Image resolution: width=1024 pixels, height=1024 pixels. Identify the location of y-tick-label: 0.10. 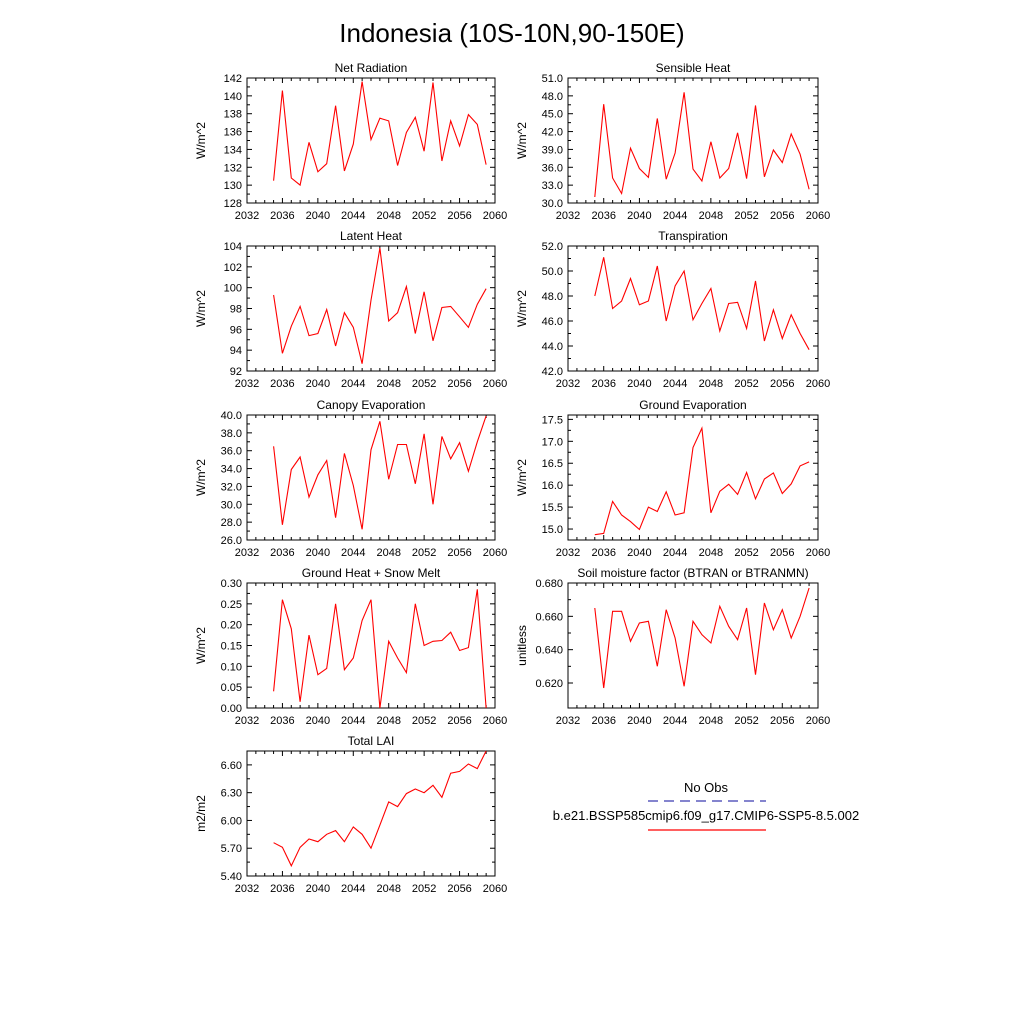
(231, 667).